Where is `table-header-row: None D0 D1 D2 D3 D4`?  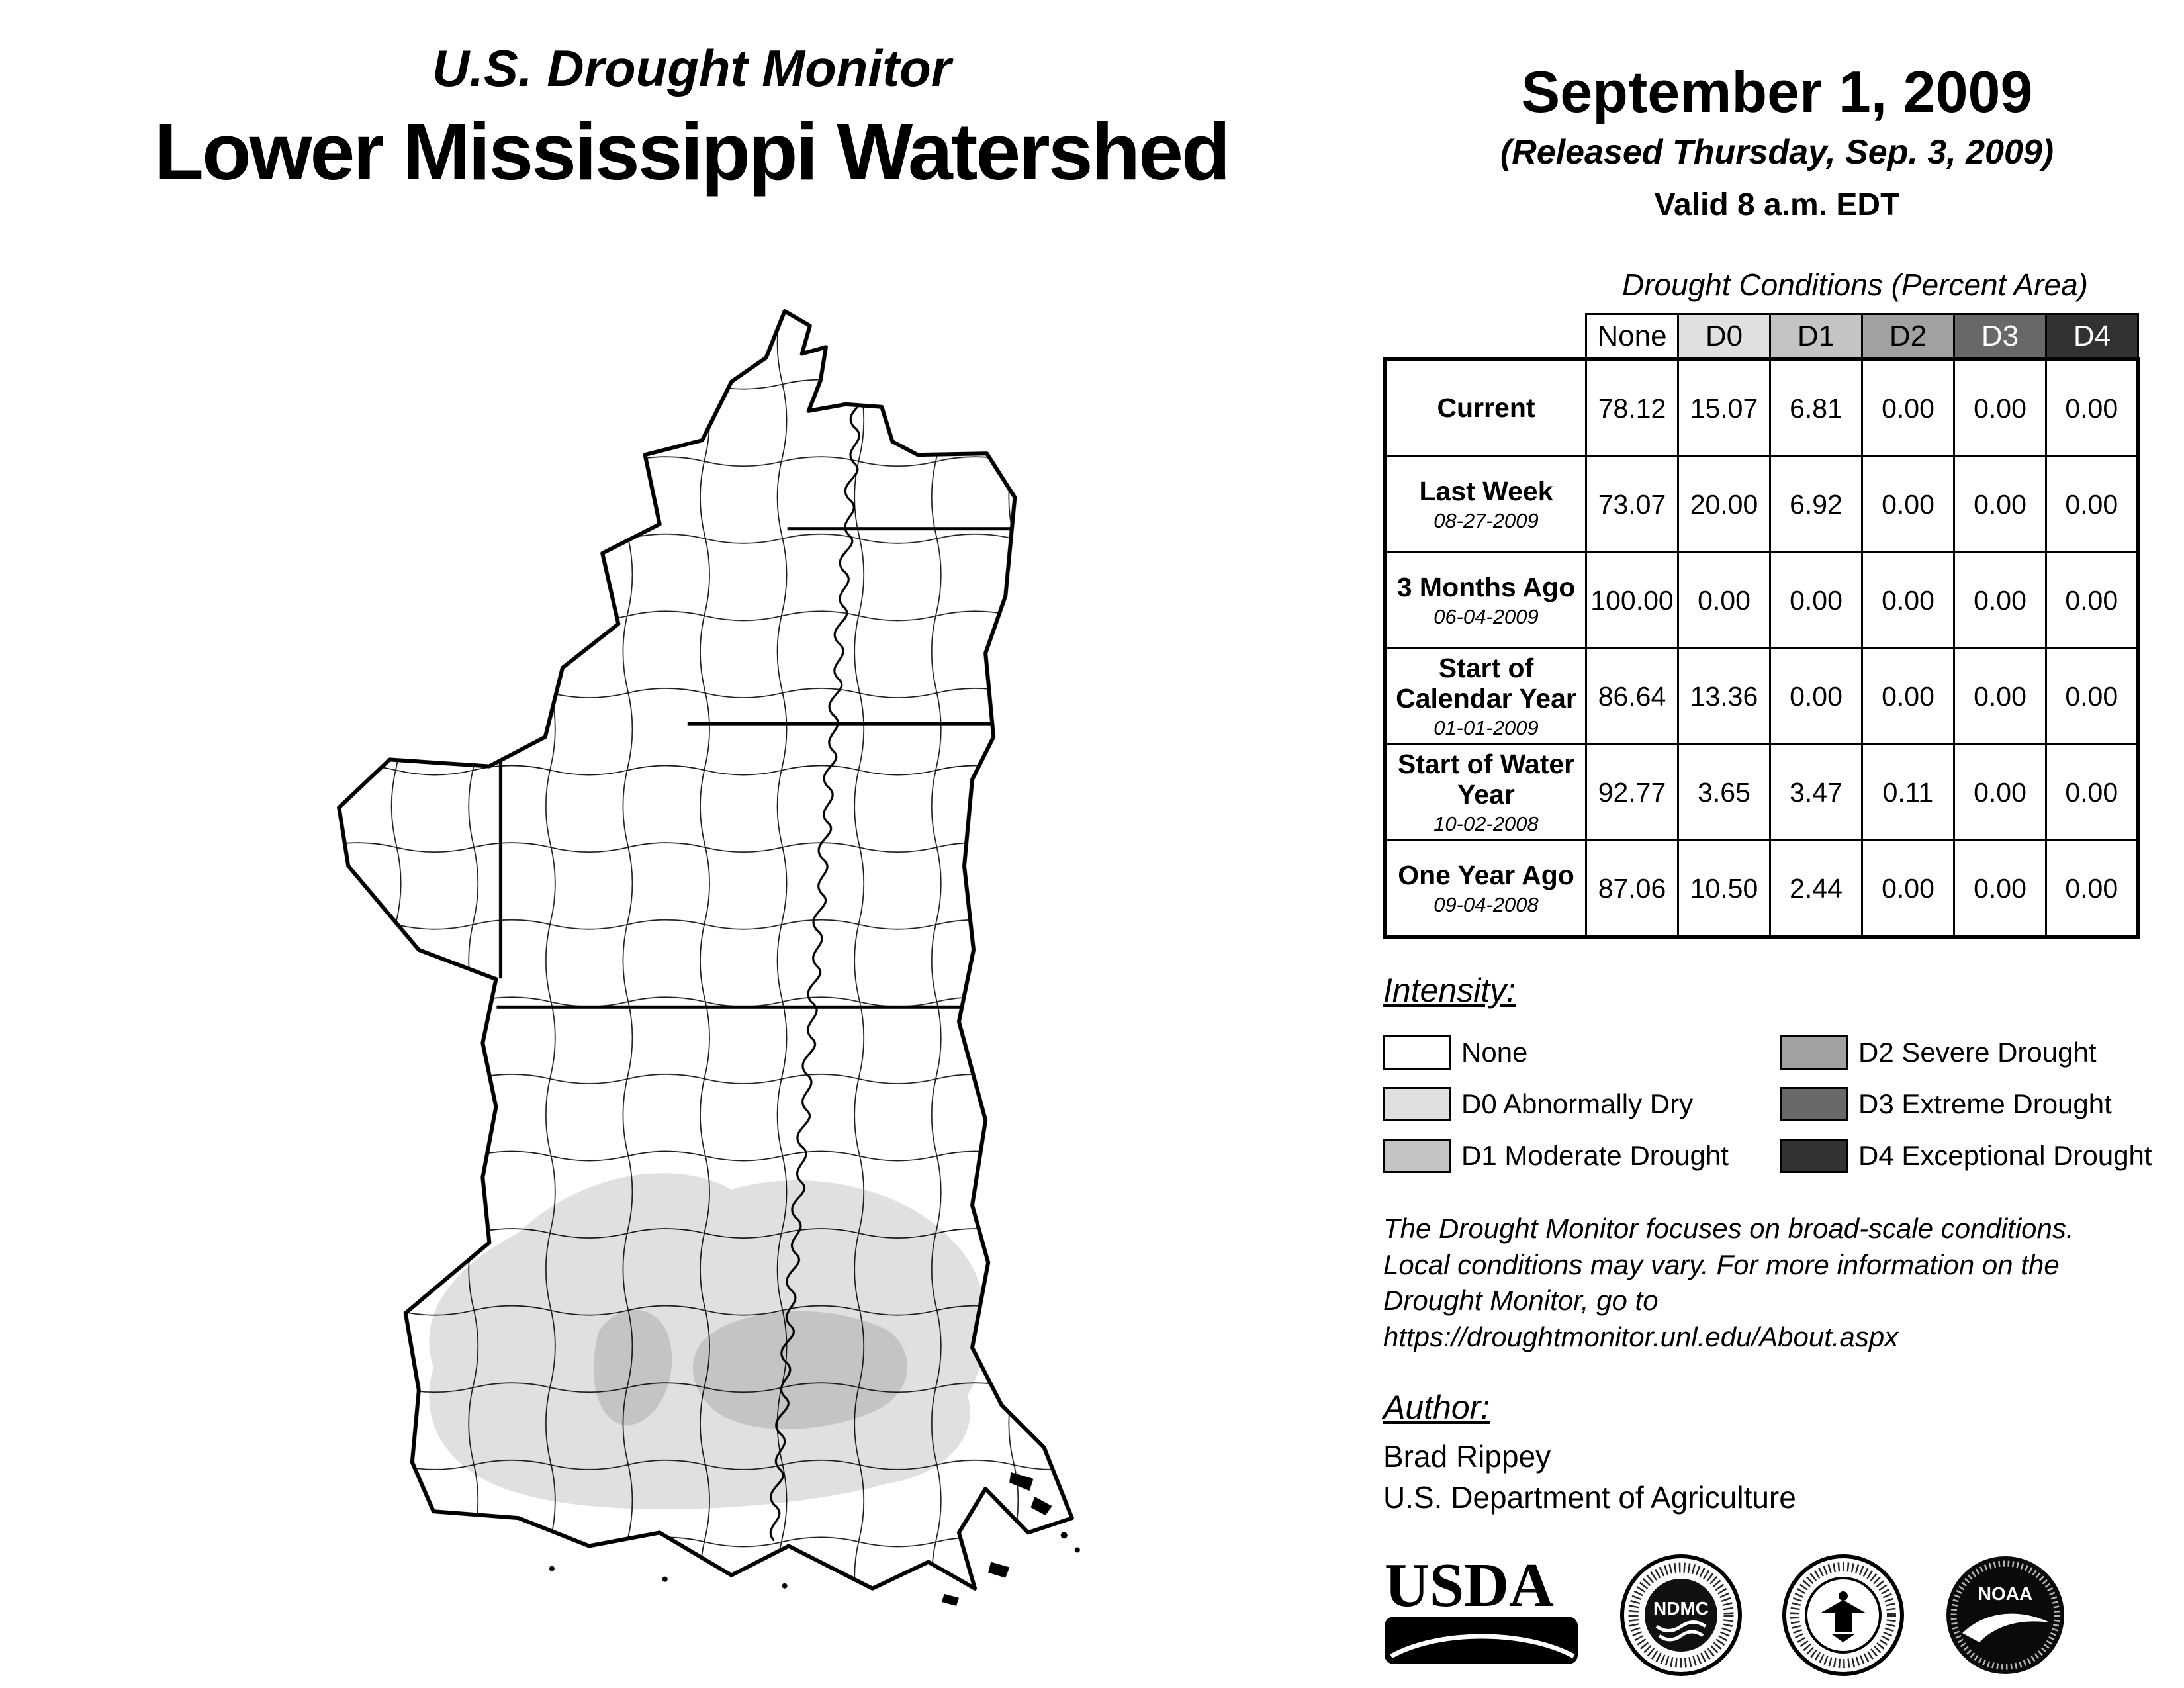 table-header-row: None D0 D1 D2 D3 D4 is located at coordinates (1762, 337).